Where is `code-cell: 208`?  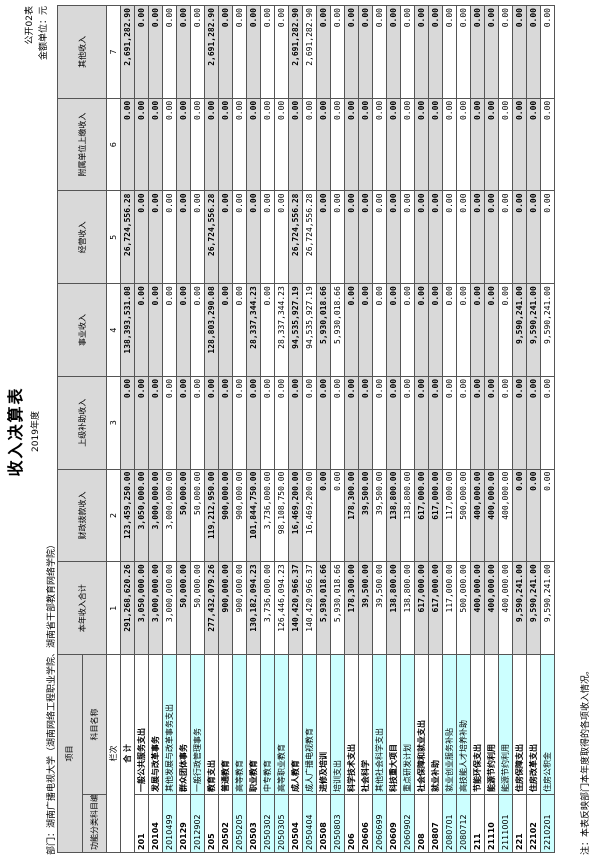 code-cell: 208 is located at coordinates (421, 823).